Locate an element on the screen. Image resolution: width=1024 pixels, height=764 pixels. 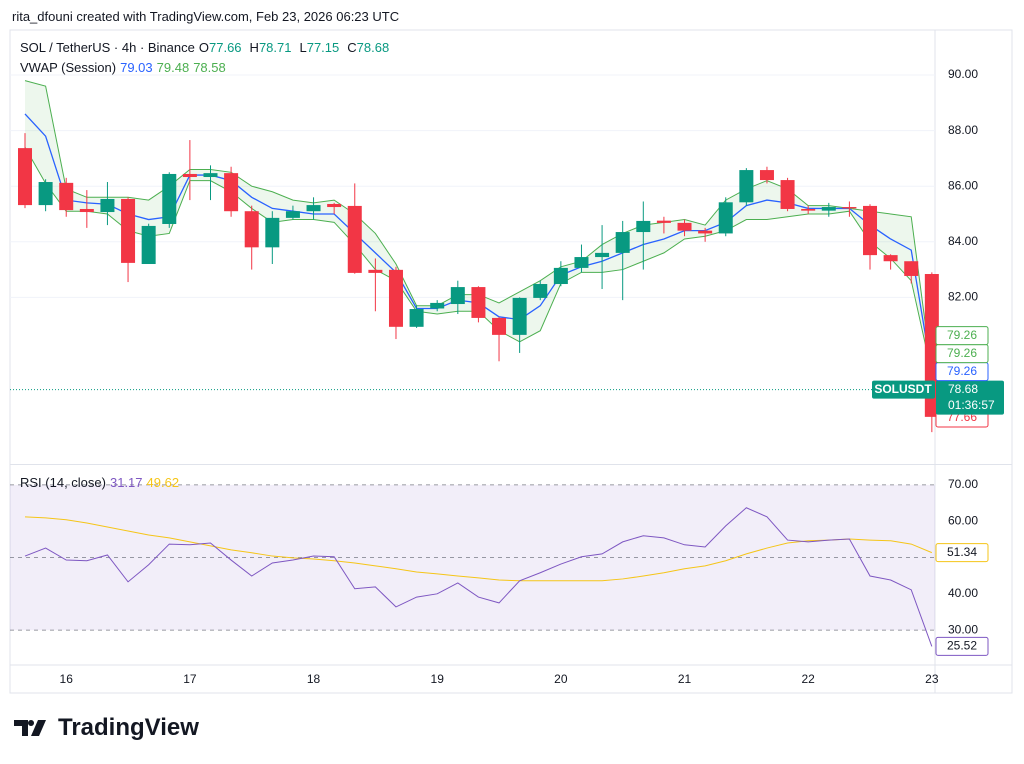
x-tick-label: 19 is located at coordinates (438, 679).